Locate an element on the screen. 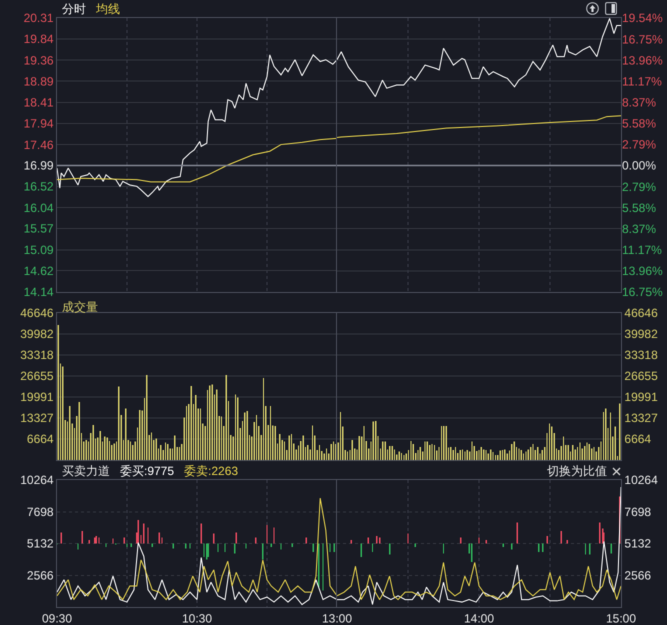  y-tick-label: 18.89 is located at coordinates (39, 81).